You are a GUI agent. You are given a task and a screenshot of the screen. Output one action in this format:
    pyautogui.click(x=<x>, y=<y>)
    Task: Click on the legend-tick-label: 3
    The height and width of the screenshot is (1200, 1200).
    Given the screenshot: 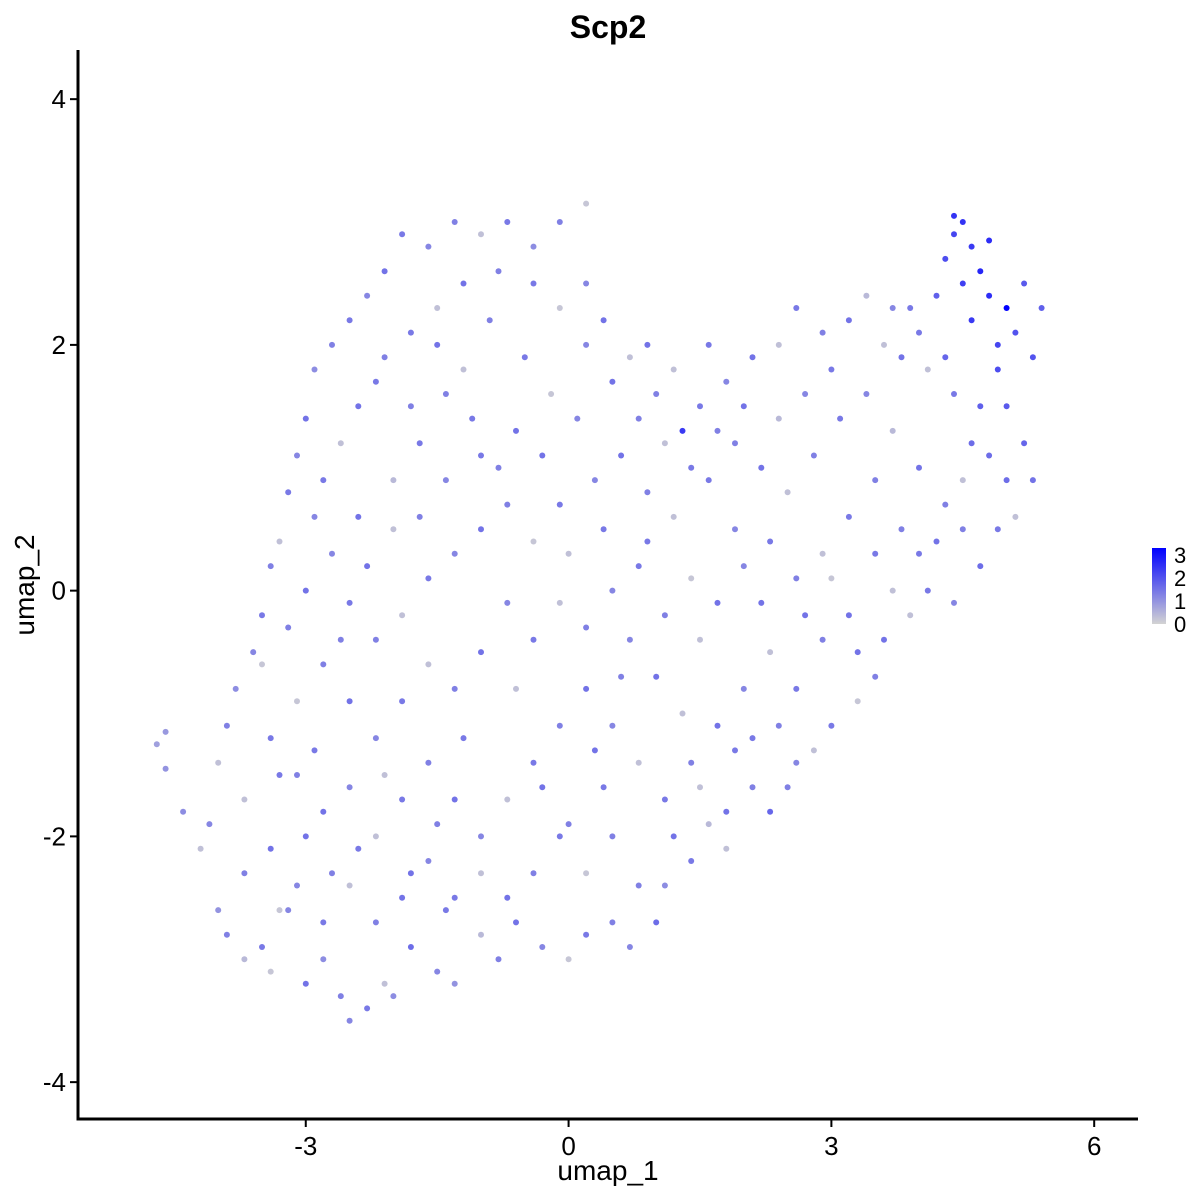 What is the action you would take?
    pyautogui.click(x=1180, y=555)
    